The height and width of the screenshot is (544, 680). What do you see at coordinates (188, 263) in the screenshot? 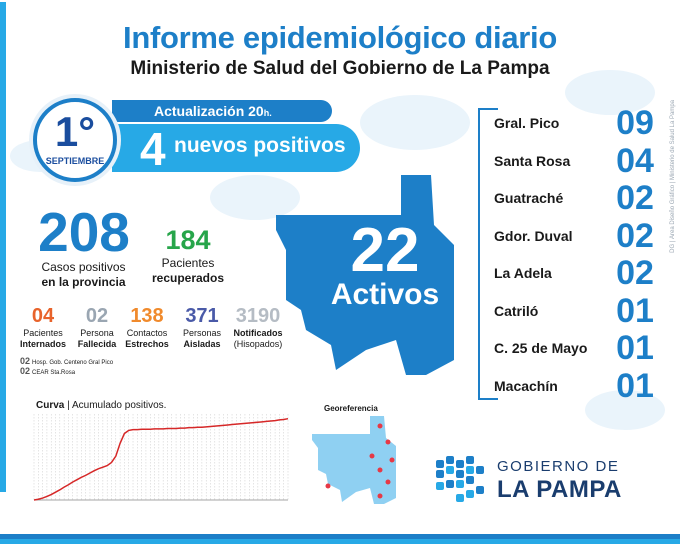
I see `recovered-label-line-1: Pacientes` at bounding box center [188, 263].